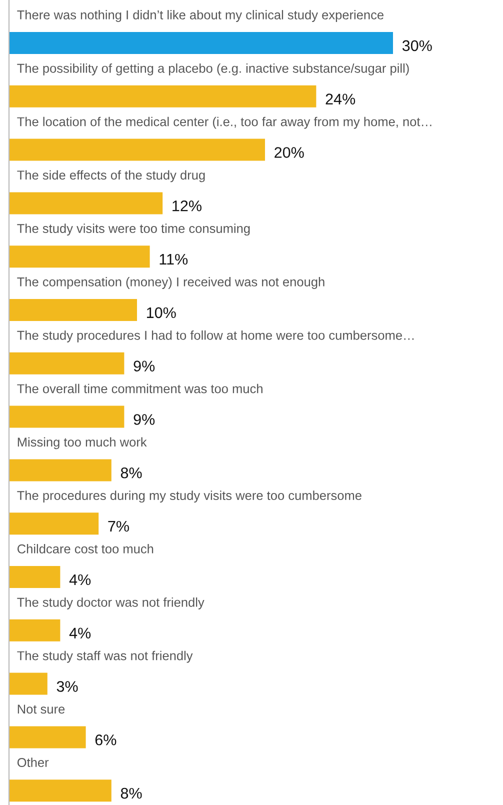 Image resolution: width=503 pixels, height=805 pixels. What do you see at coordinates (189, 496) in the screenshot?
I see `y-tick-label: The procedures during my study visits were too cumbersome` at bounding box center [189, 496].